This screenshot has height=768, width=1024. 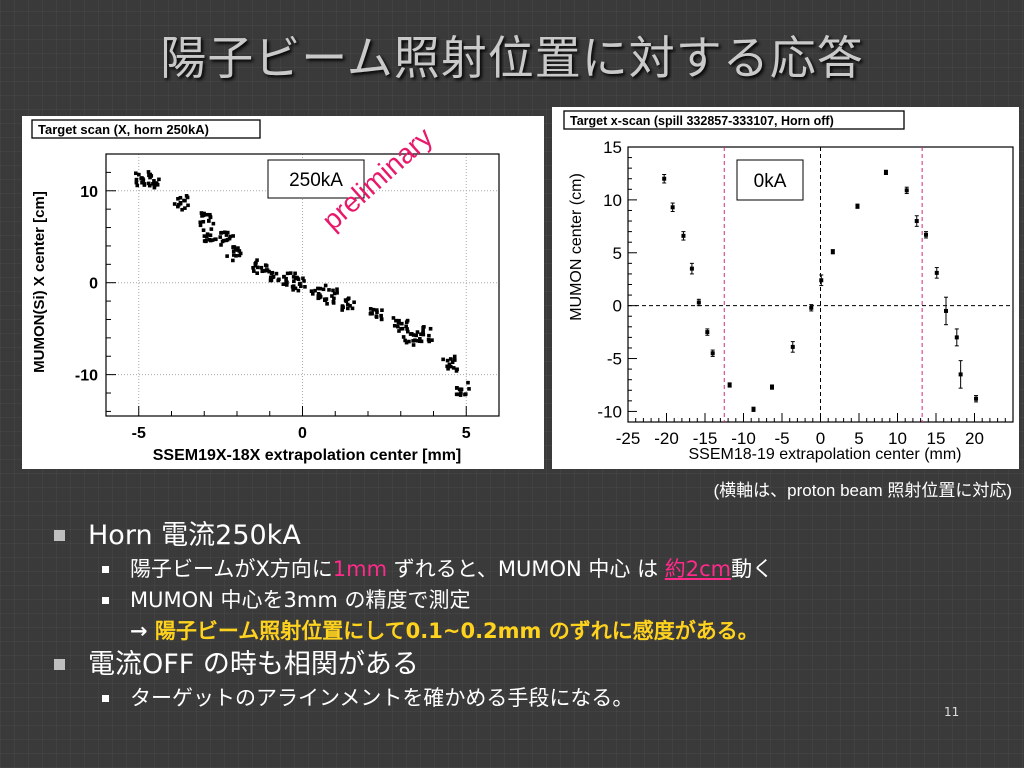 I want to click on sensitivity-text: 陽子ビーム照射位置にして0.1~0.2mm のずれに感度がある。, so click(x=456, y=631).